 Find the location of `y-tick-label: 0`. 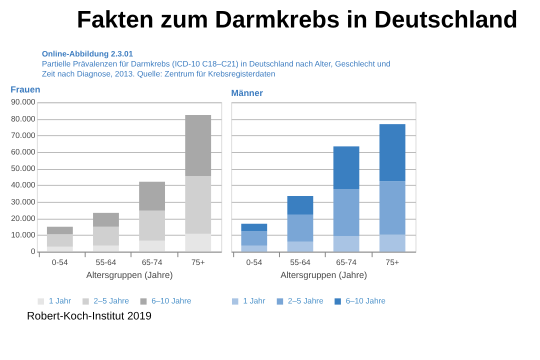

y-tick-label: 0 is located at coordinates (33, 251).